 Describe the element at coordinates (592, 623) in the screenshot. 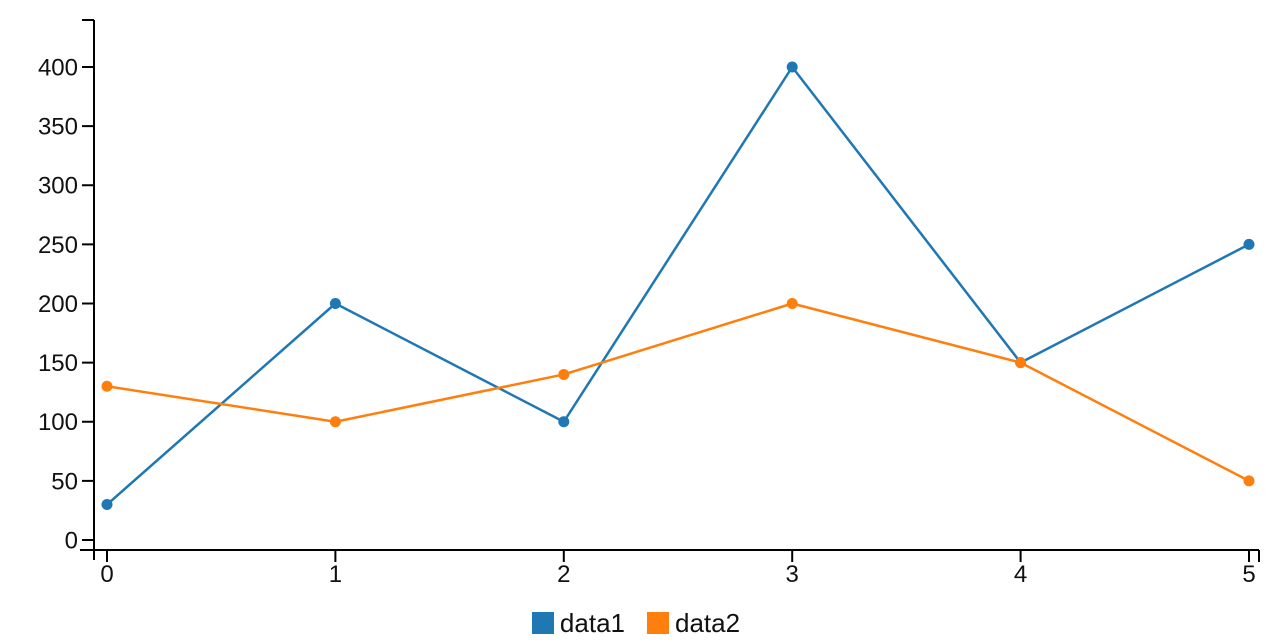

I see `legend-label-data1: data1` at that location.